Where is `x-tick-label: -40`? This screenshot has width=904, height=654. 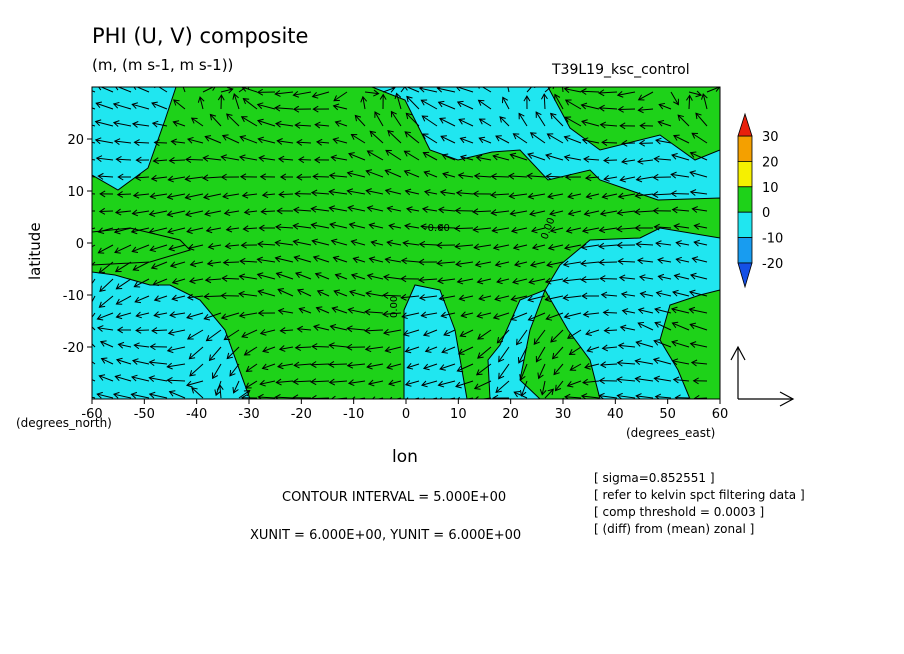 x-tick-label: -40 is located at coordinates (196, 414).